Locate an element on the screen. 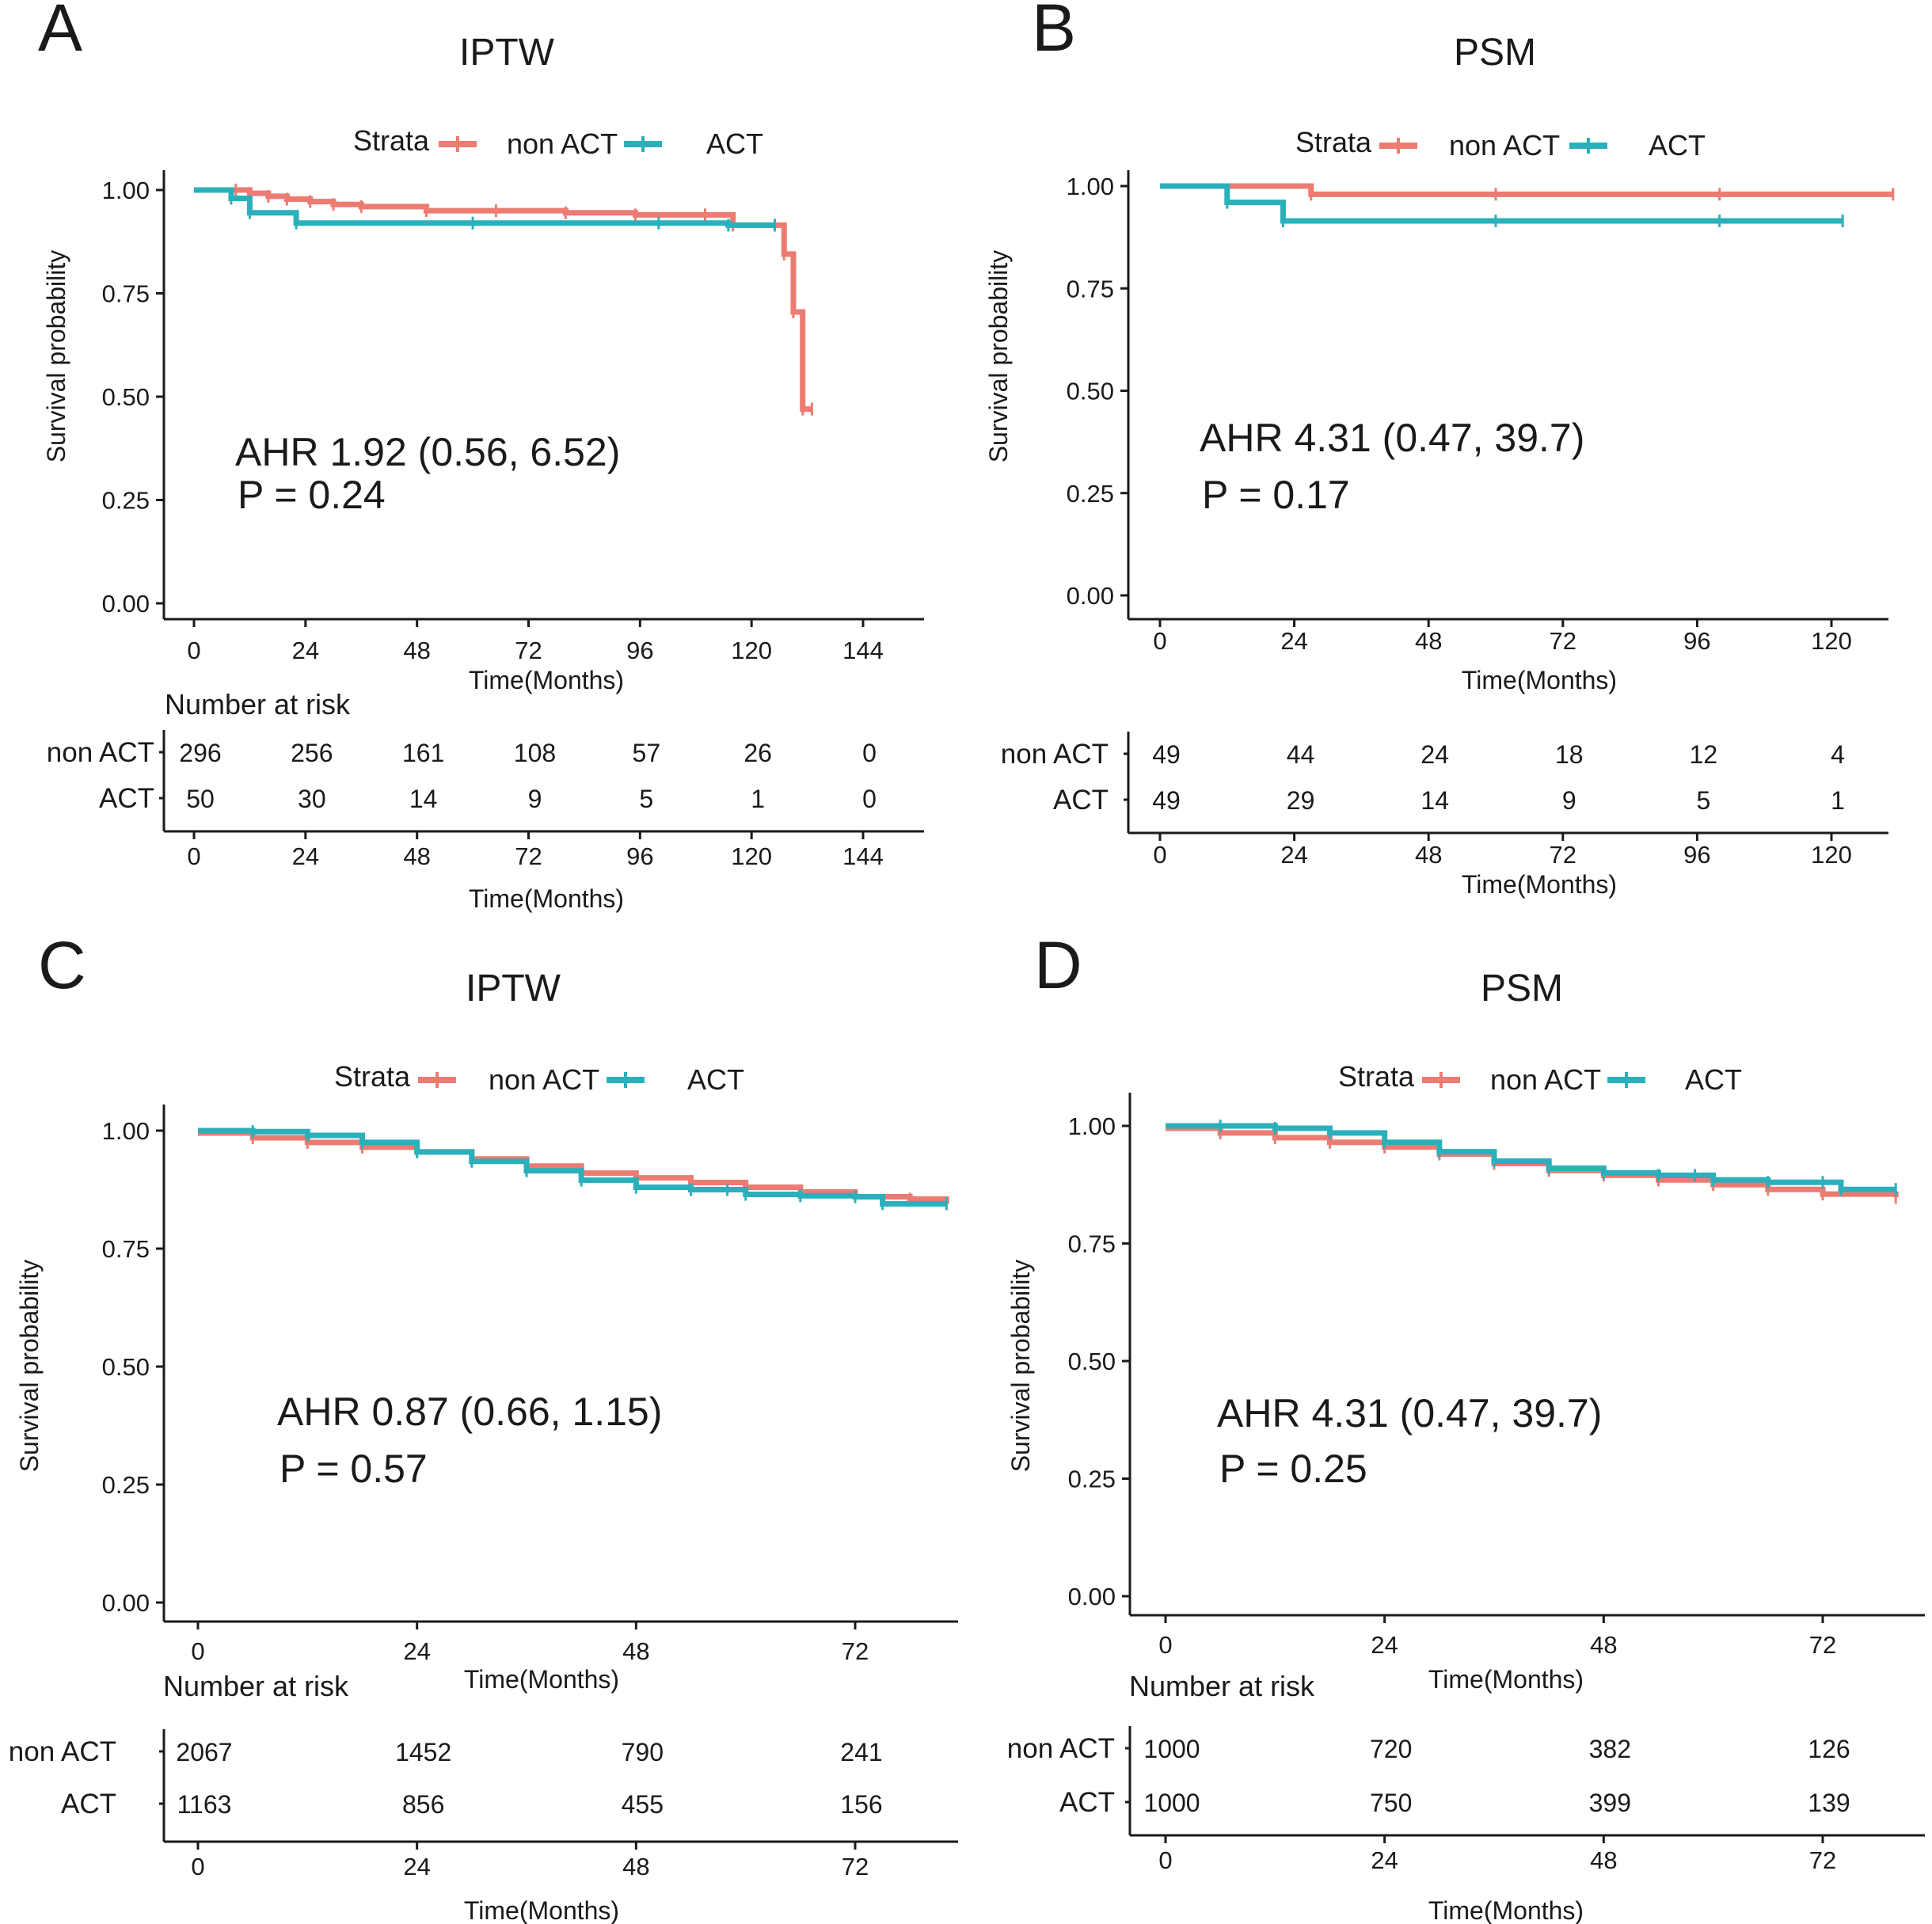 The image size is (1932, 1924). series-act is located at coordinates (1532, 1158).